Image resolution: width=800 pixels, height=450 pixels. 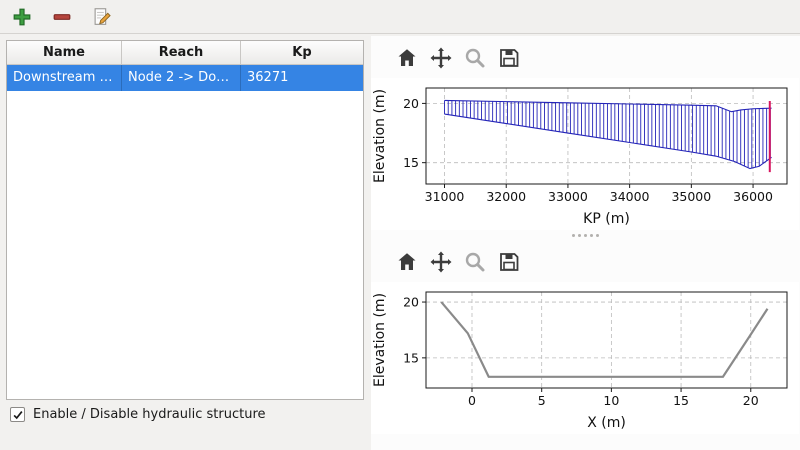 I want to click on horizontal-splitter, so click(x=585, y=235).